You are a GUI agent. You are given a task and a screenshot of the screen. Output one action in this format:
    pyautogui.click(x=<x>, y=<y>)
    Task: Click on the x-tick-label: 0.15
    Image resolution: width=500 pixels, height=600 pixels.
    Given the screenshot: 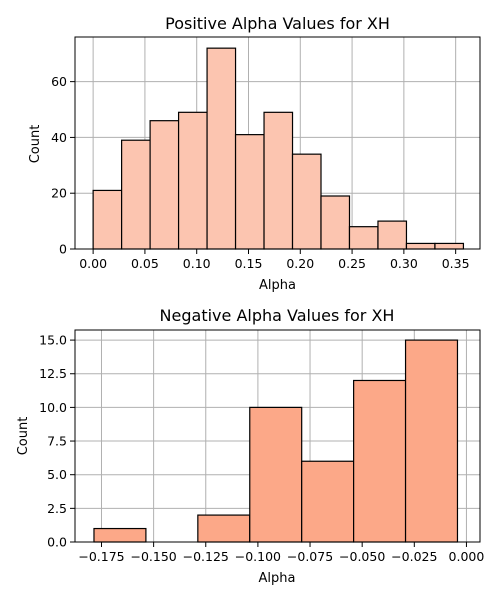 What is the action you would take?
    pyautogui.click(x=249, y=263)
    